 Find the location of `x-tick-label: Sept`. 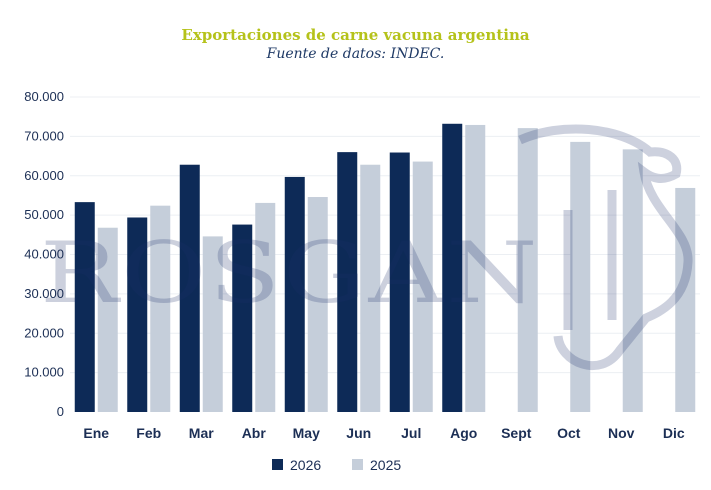

x-tick-label: Sept is located at coordinates (516, 433).